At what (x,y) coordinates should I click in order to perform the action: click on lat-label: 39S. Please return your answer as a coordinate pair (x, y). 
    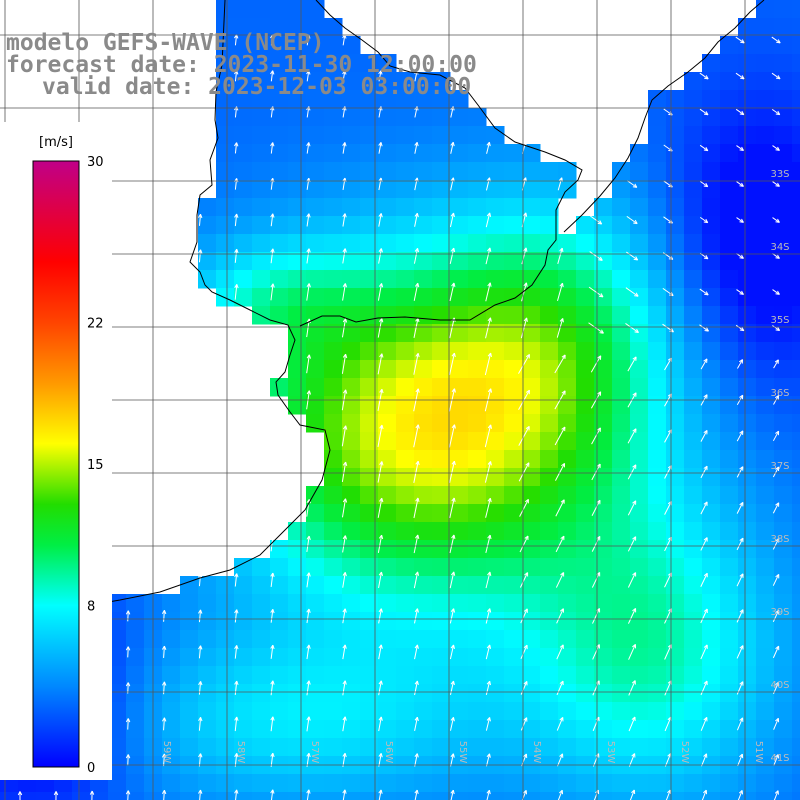
    Looking at the image, I should click on (779, 612).